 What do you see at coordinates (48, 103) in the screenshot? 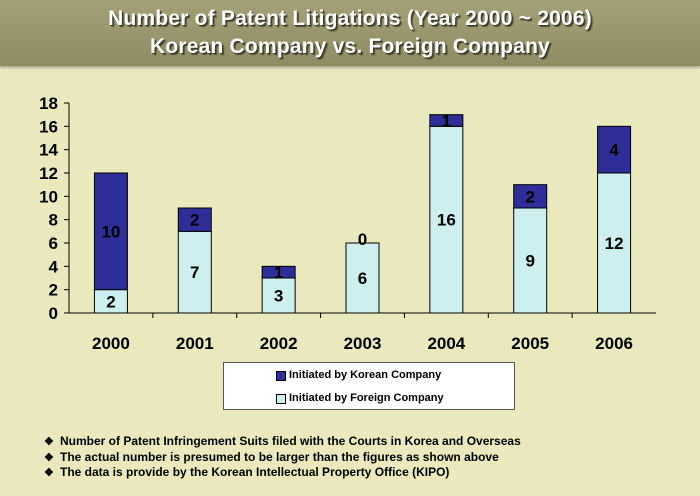
I see `y-tick-label: 18` at bounding box center [48, 103].